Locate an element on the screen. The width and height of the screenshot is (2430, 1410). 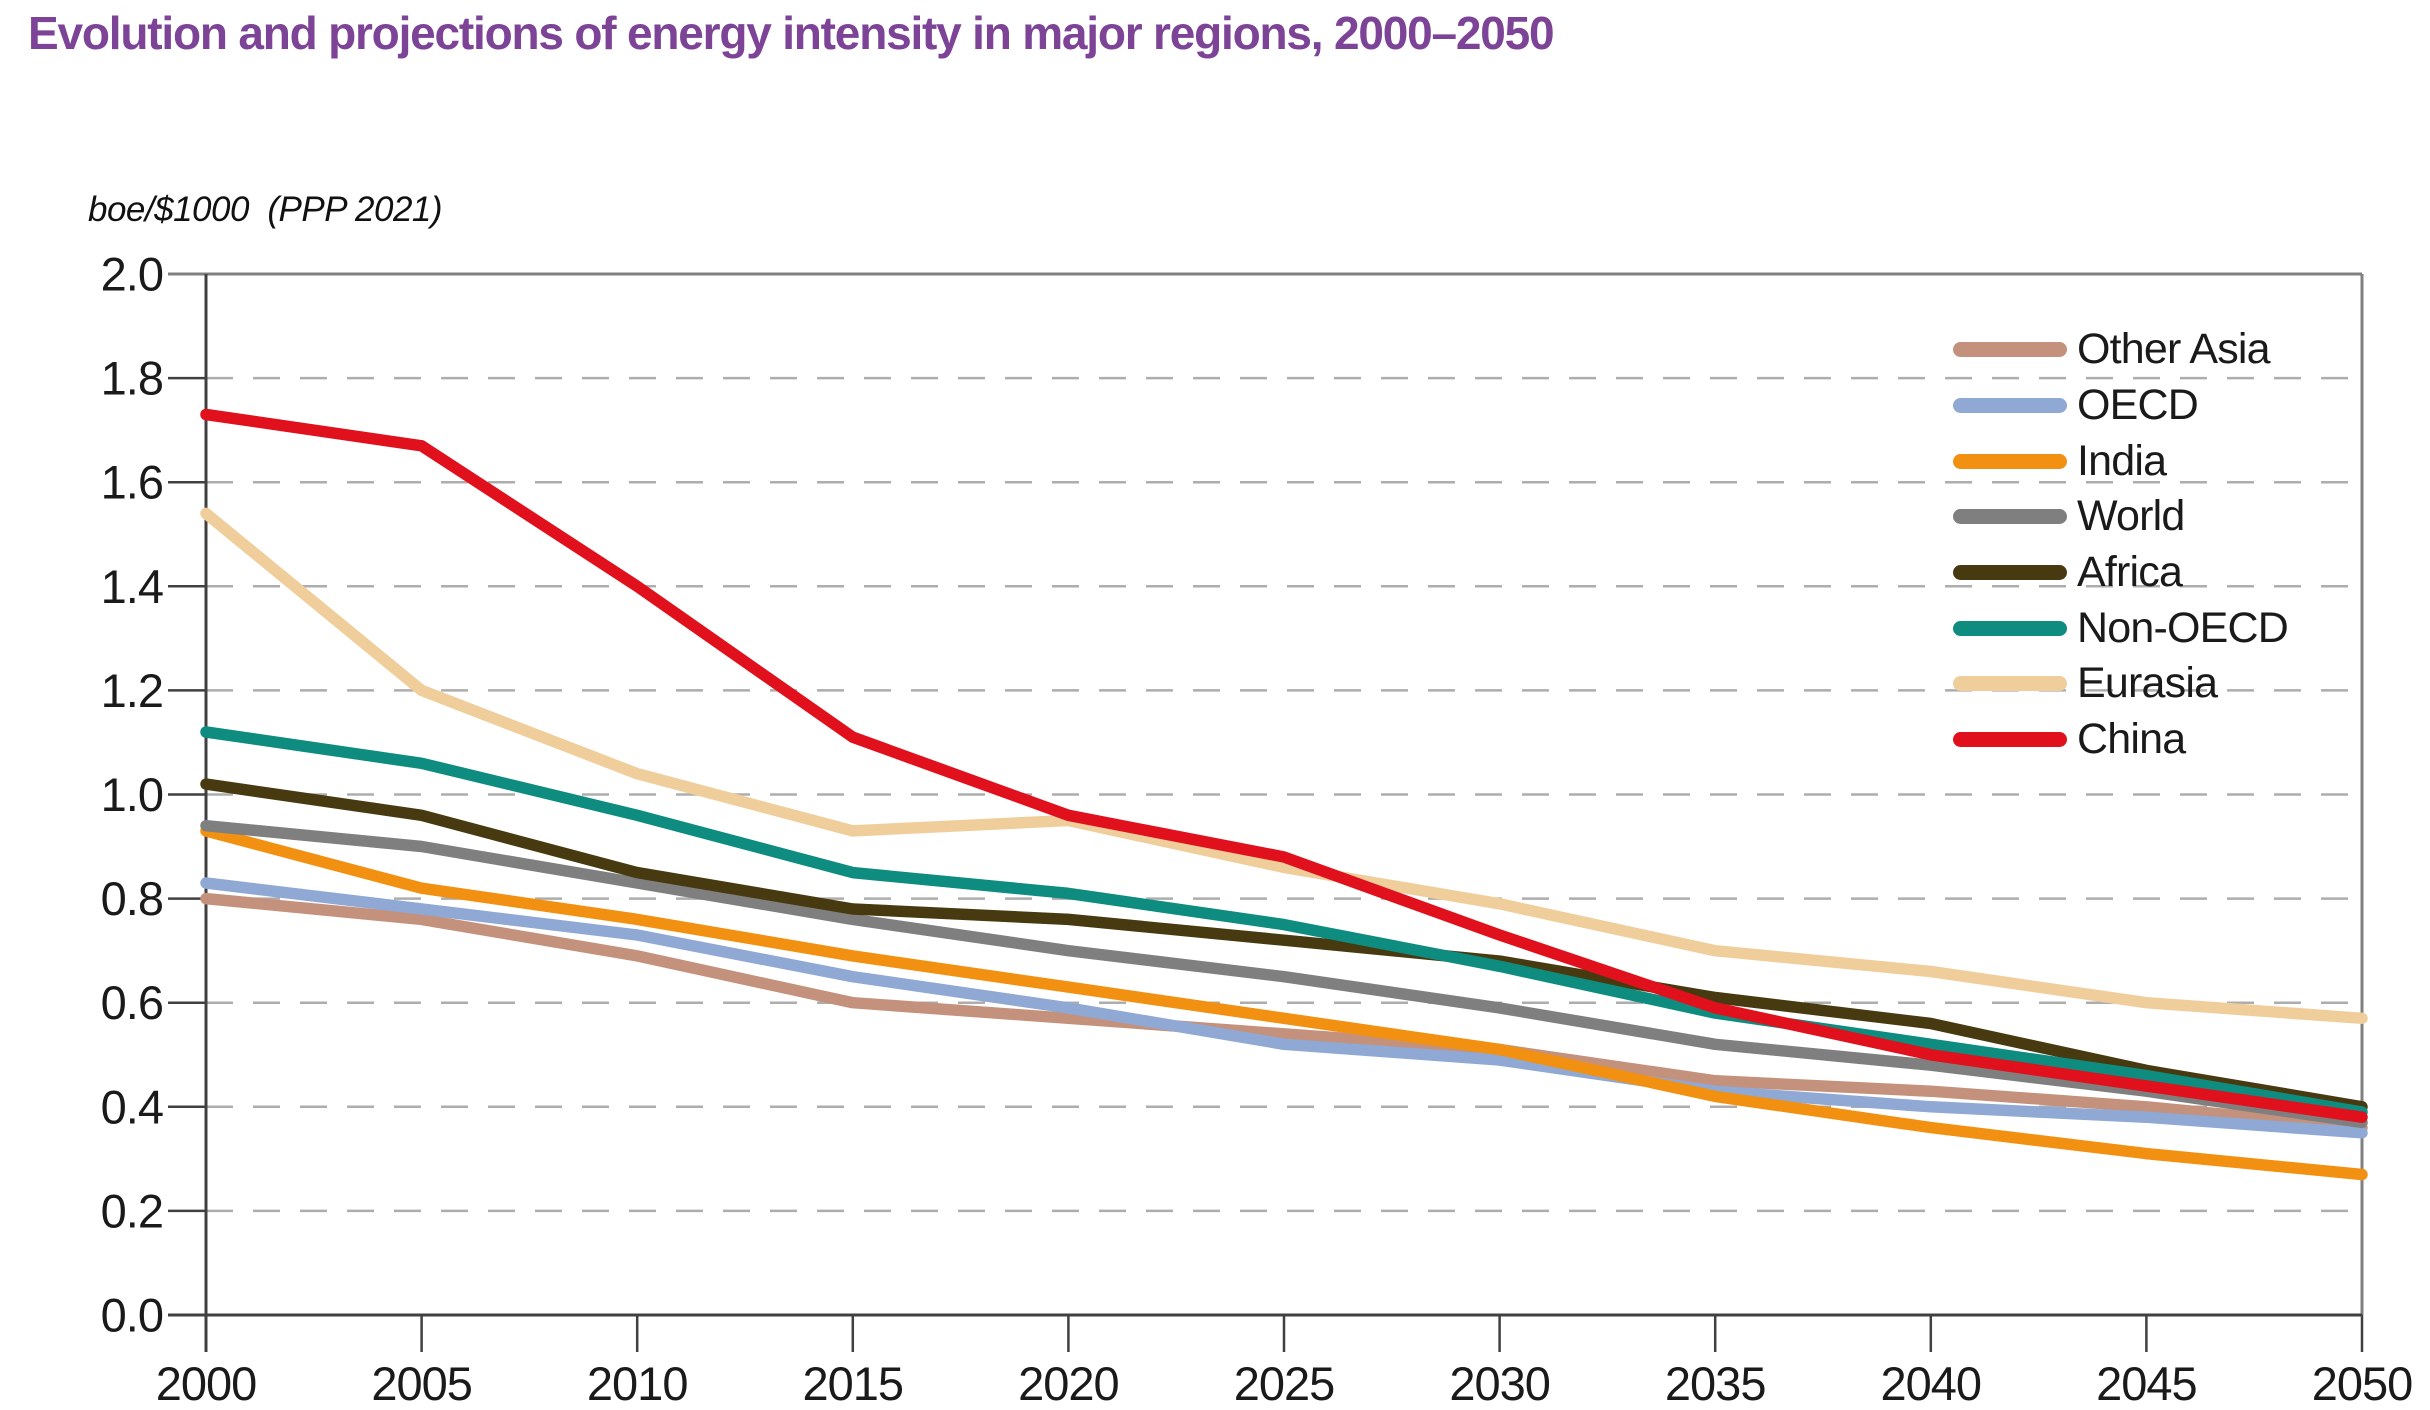
x-tick-label: 2025 is located at coordinates (1284, 1383).